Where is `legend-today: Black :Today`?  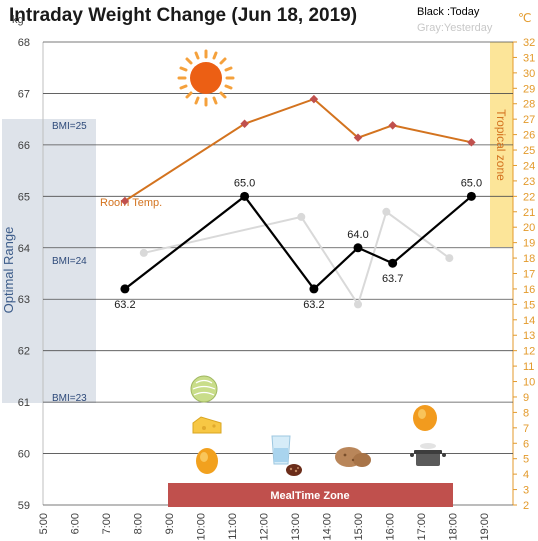
legend-today: Black :Today is located at coordinates (448, 12).